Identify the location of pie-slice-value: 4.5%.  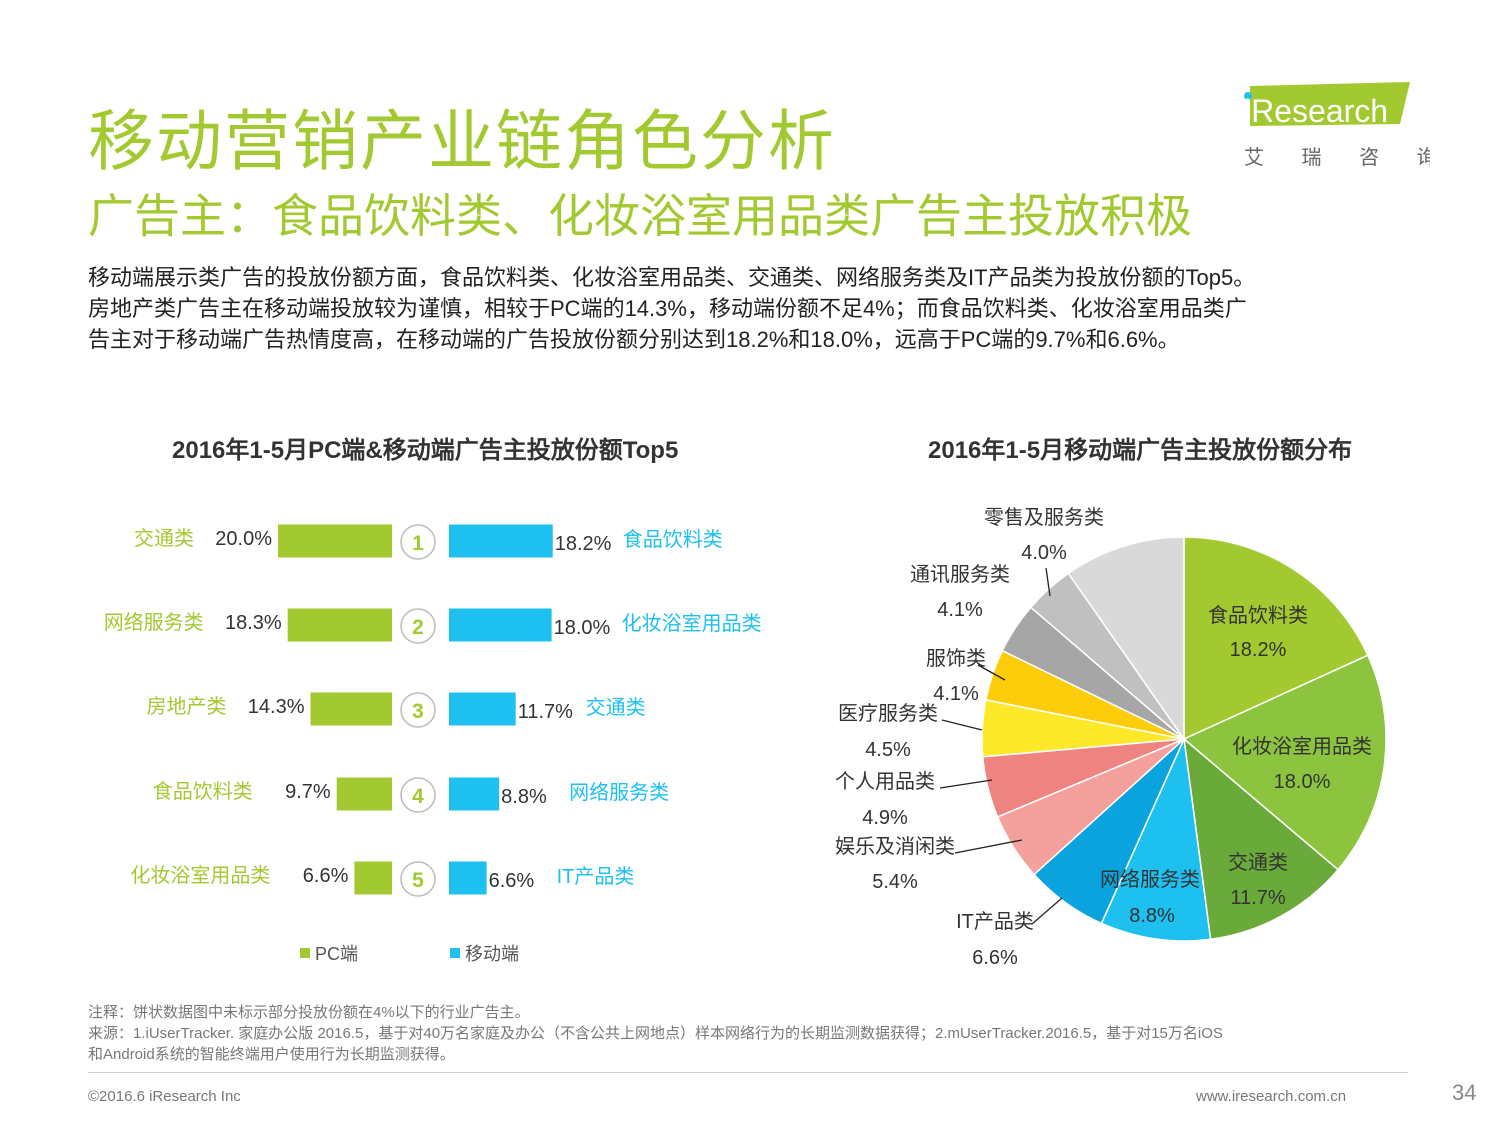
(888, 750).